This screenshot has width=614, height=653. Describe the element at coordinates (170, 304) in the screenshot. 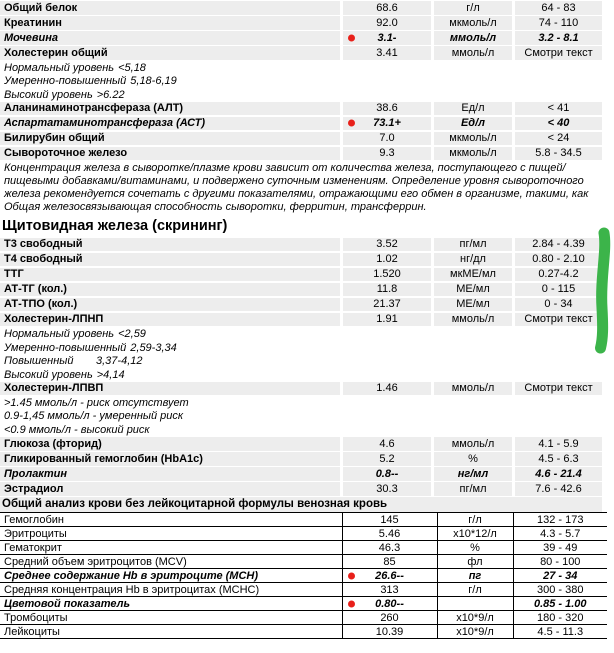

I see `analyte-name: АТ-ТПО (кол.)` at that location.